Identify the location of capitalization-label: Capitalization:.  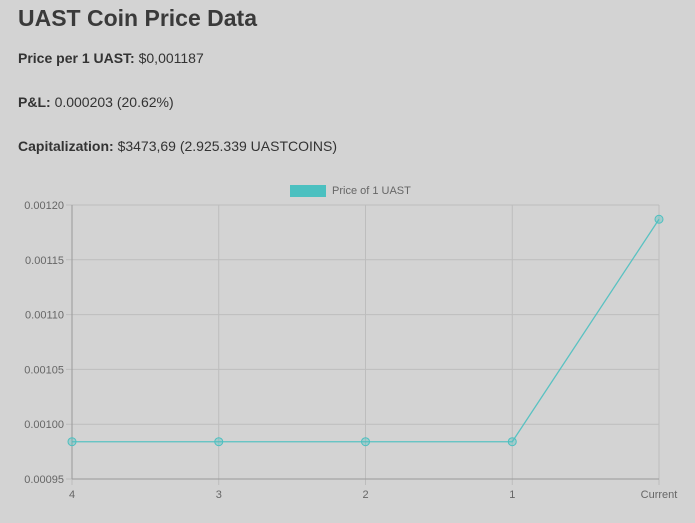
(66, 146).